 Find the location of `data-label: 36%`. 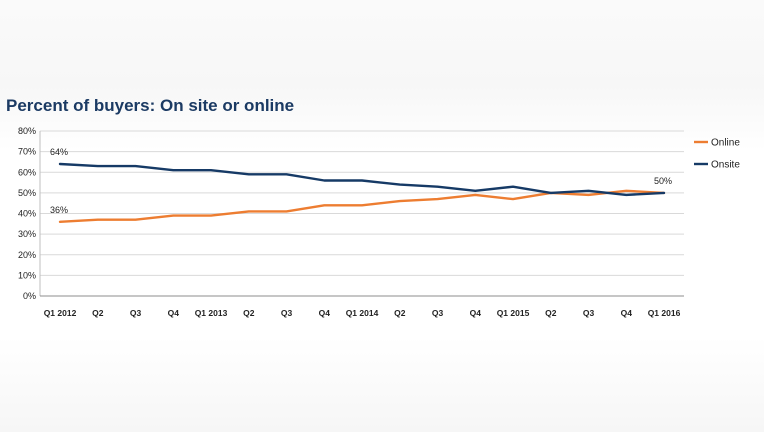

data-label: 36% is located at coordinates (59, 210).